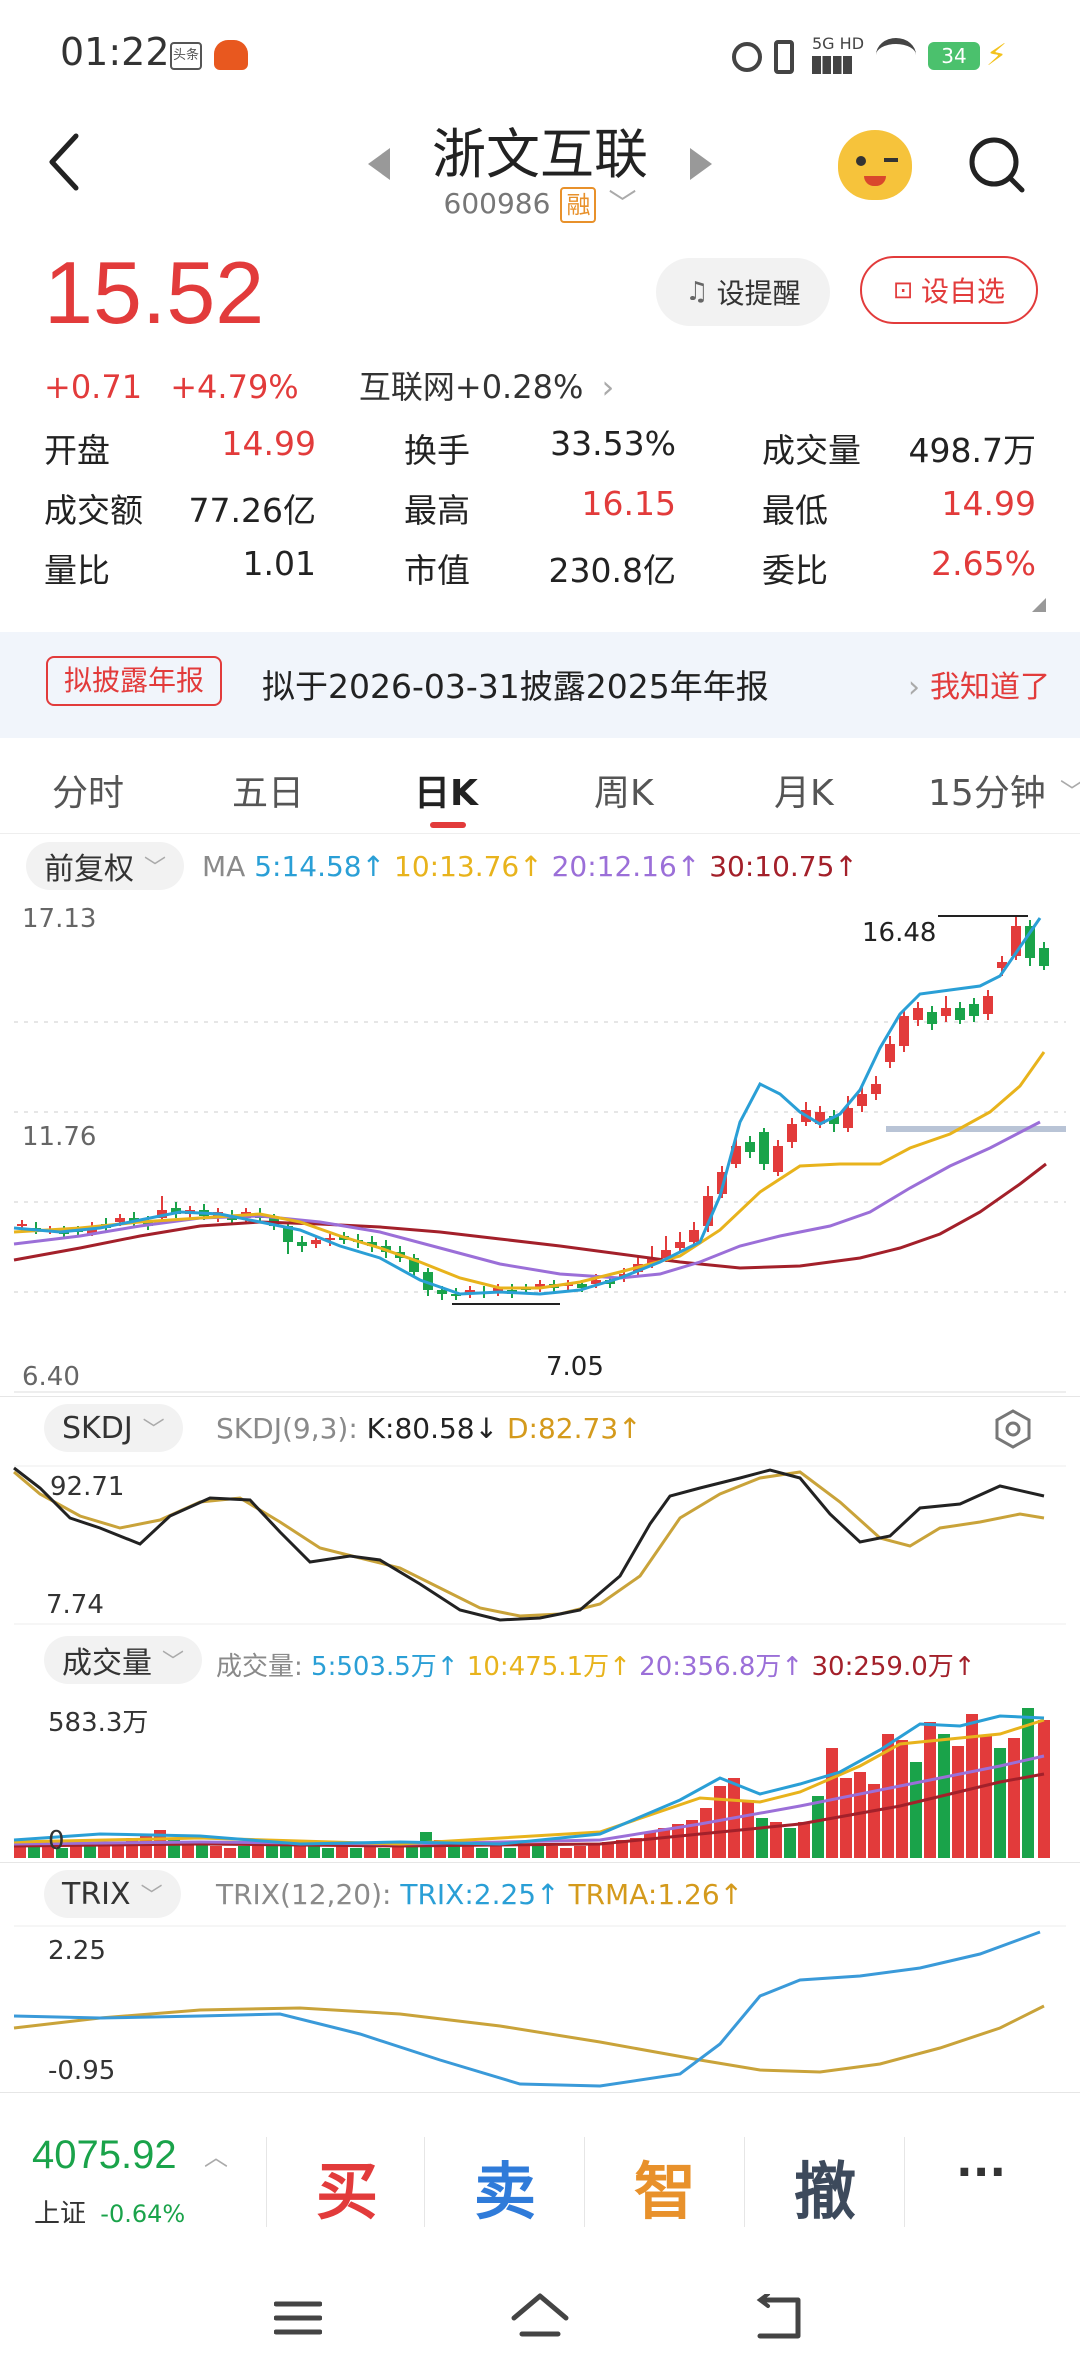  Describe the element at coordinates (59, 919) in the screenshot. I see `kline-y-top: 17.13` at that location.